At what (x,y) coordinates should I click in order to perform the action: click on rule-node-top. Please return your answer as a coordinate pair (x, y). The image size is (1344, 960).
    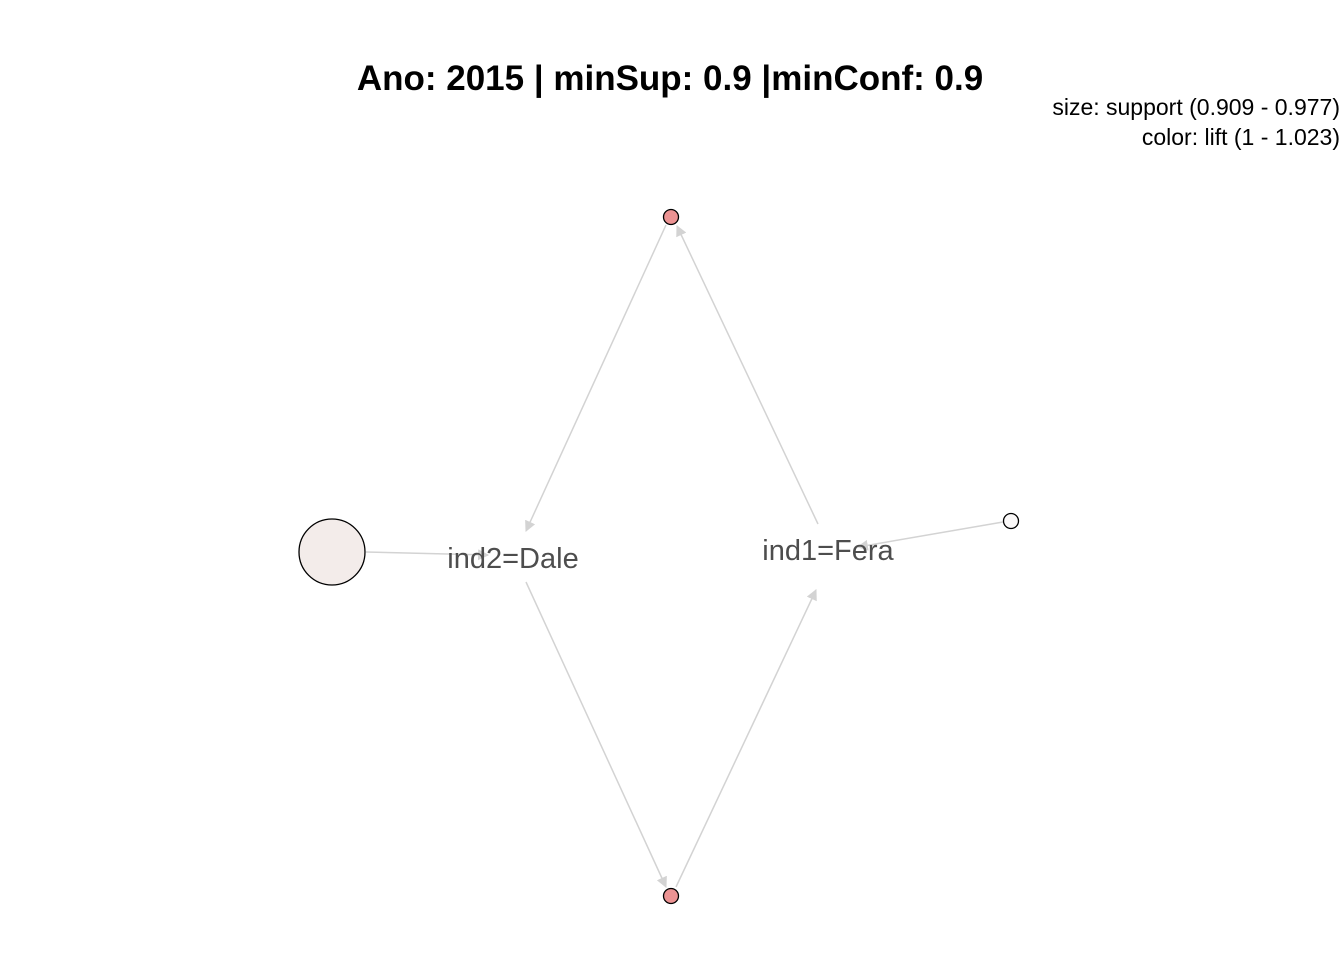
    Looking at the image, I should click on (671, 217).